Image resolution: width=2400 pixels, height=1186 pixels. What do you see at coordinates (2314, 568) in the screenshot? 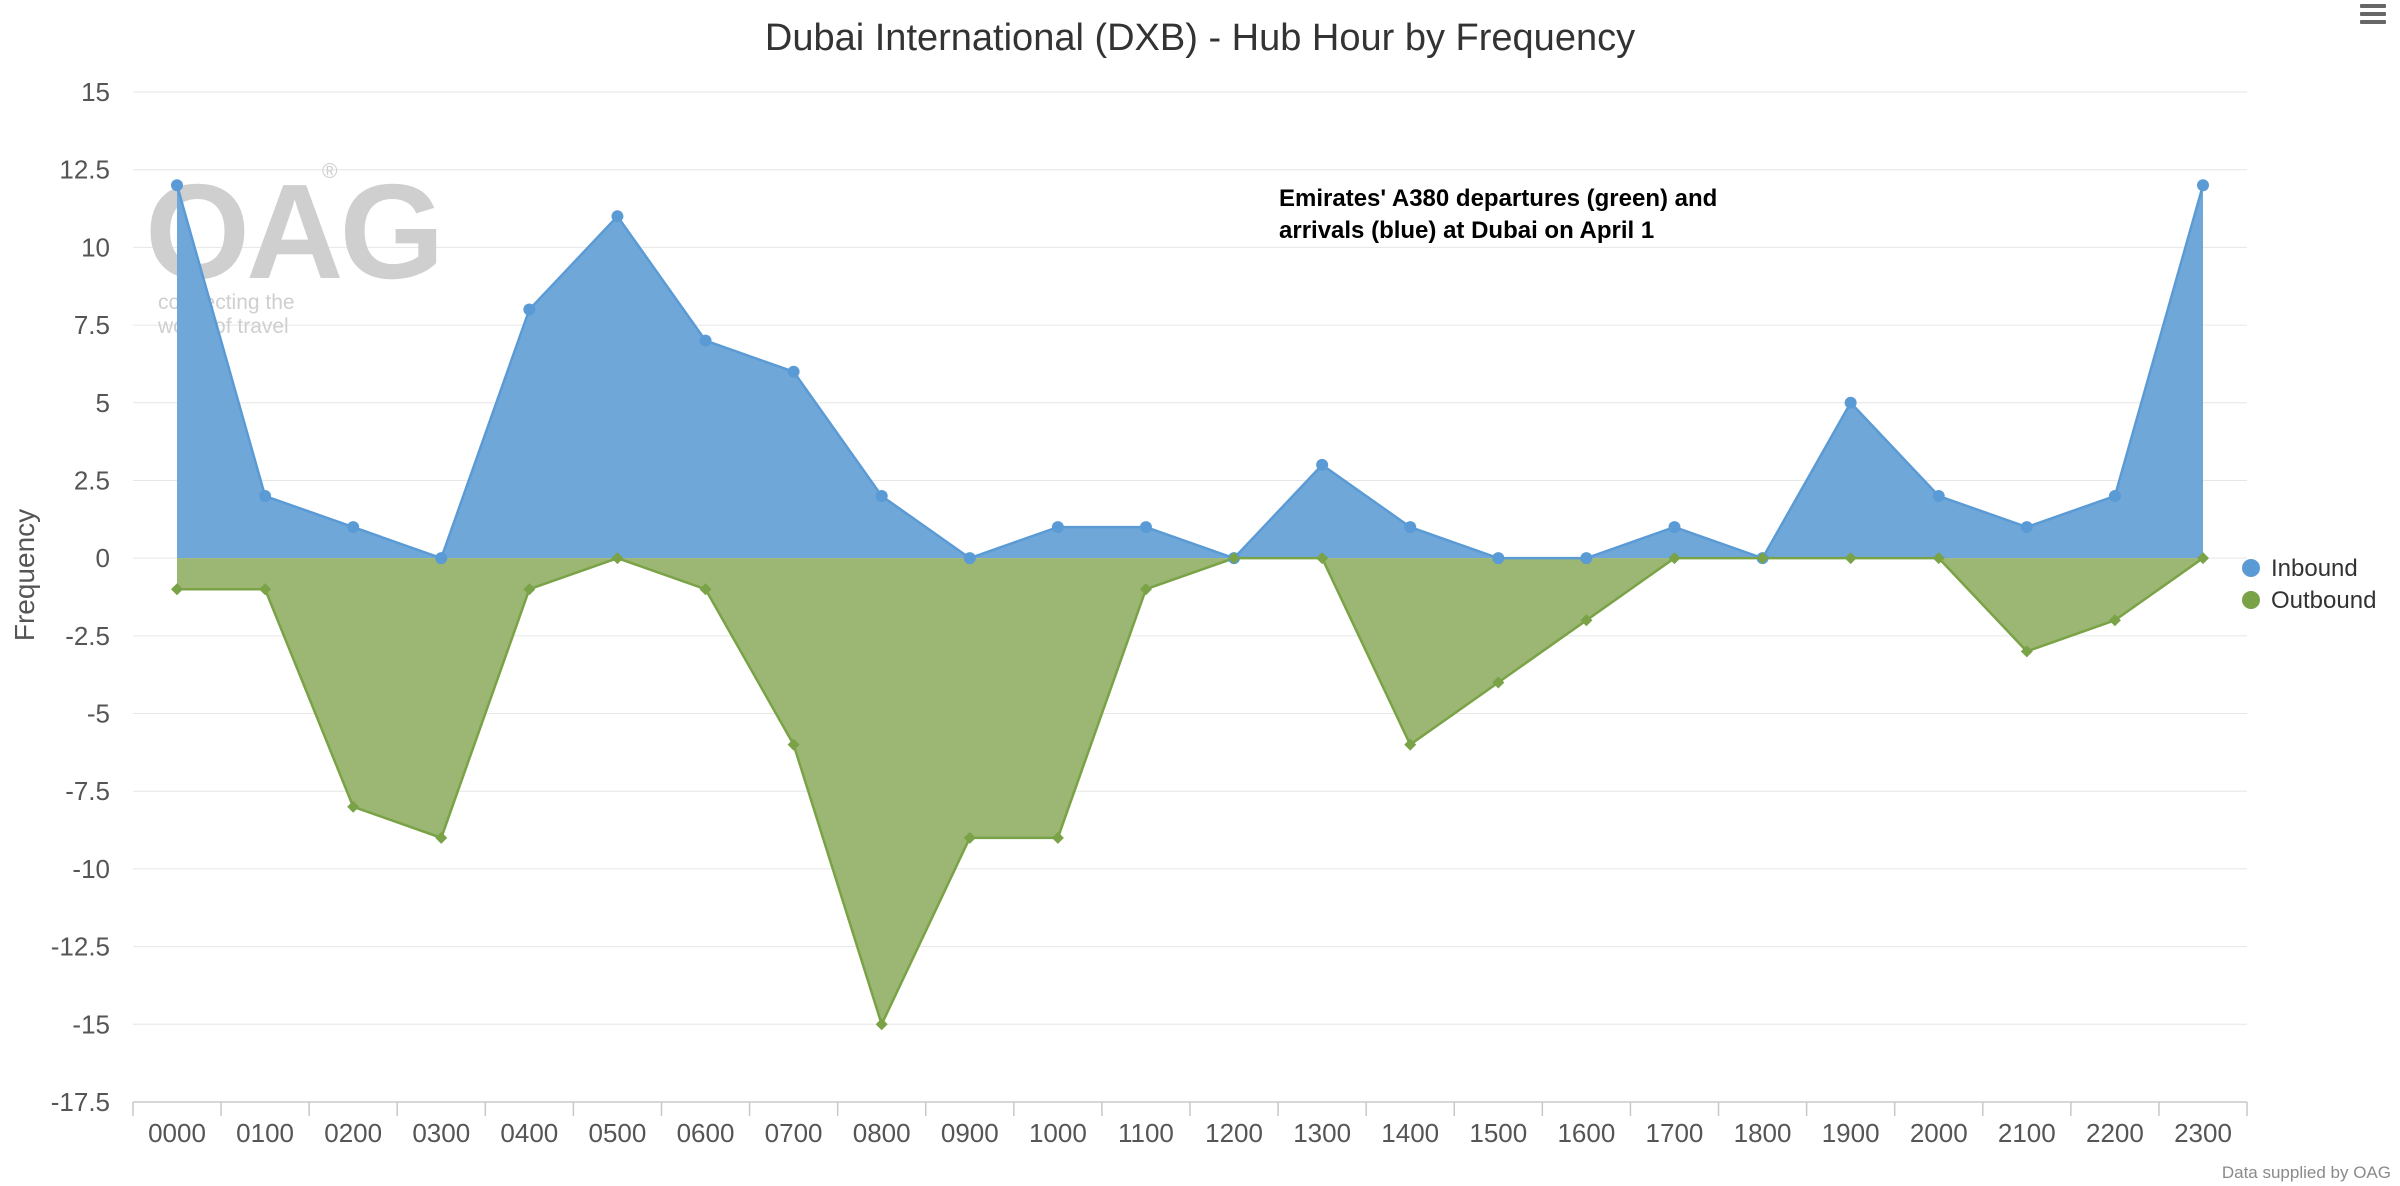
I see `legend-label: Inbound` at bounding box center [2314, 568].